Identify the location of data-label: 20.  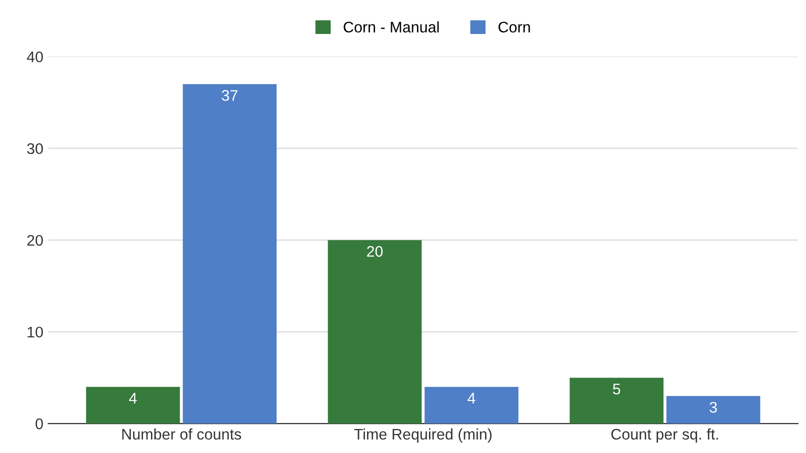
(375, 251).